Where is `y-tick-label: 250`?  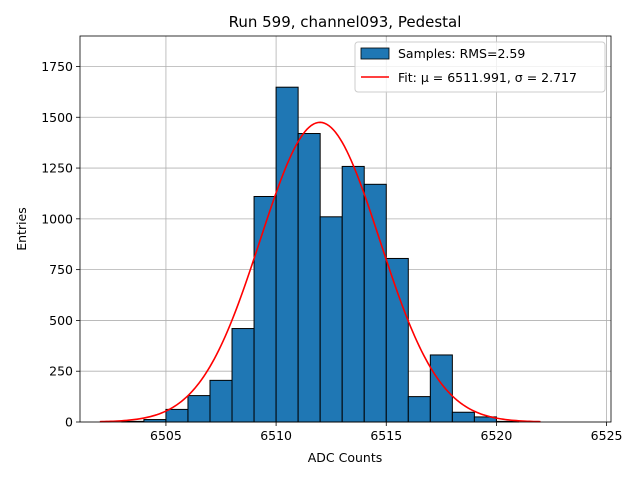
y-tick-label: 250 is located at coordinates (61, 371).